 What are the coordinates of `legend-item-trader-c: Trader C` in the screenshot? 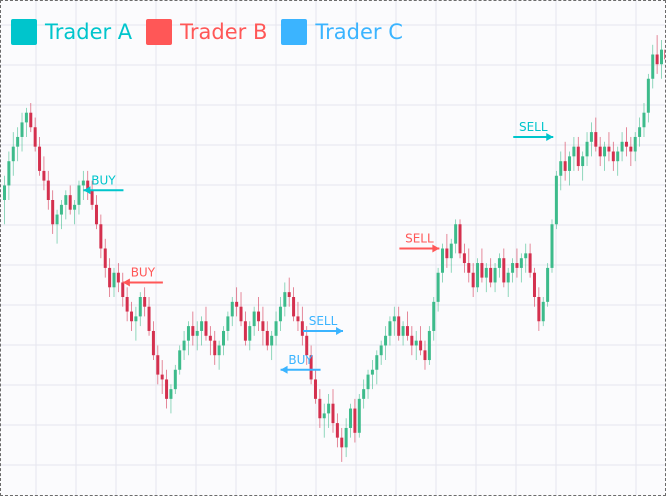 It's located at (342, 32).